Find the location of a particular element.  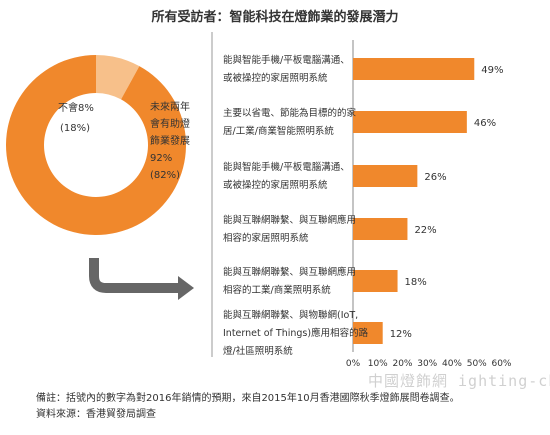

x-tick-label-0: 0% is located at coordinates (353, 364).